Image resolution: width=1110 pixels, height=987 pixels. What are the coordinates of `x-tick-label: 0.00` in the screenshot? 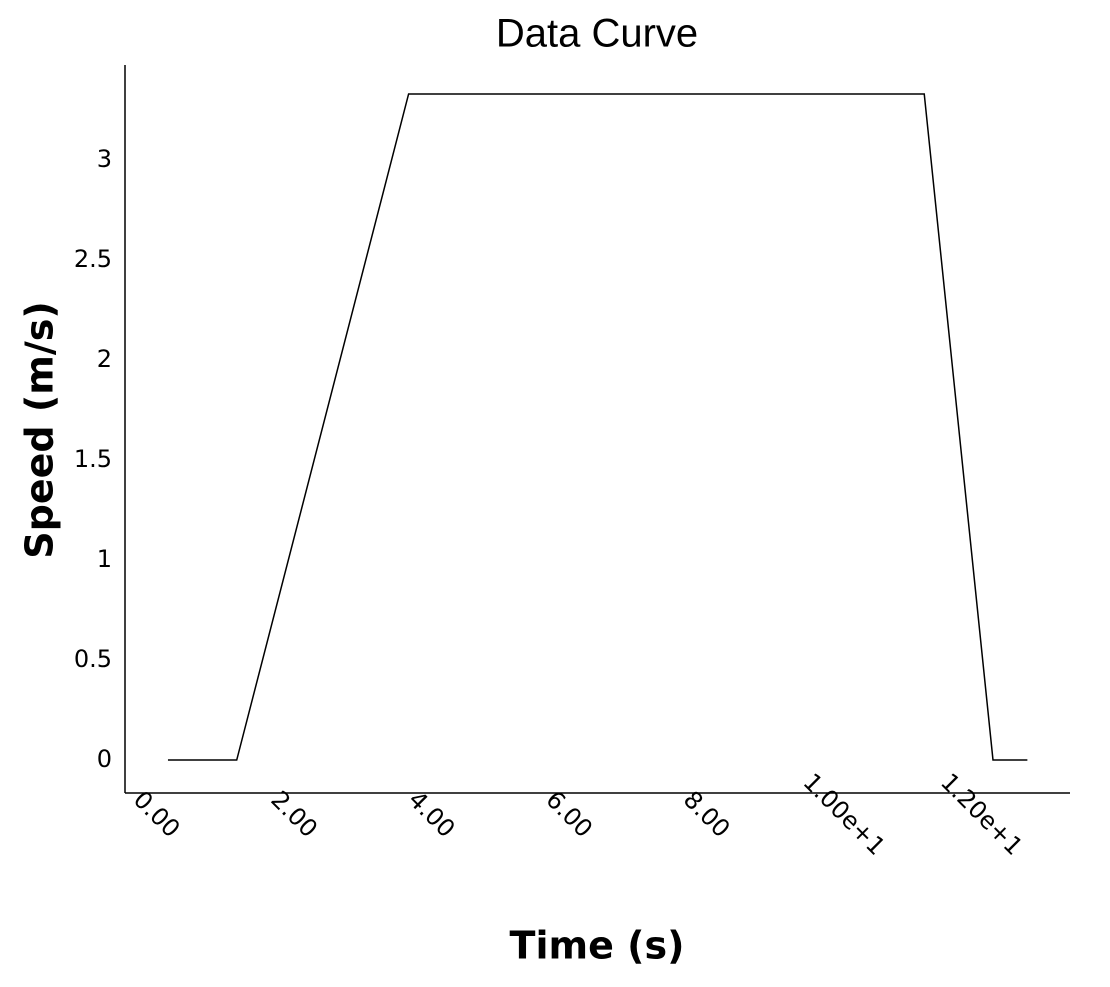 It's located at (157, 815).